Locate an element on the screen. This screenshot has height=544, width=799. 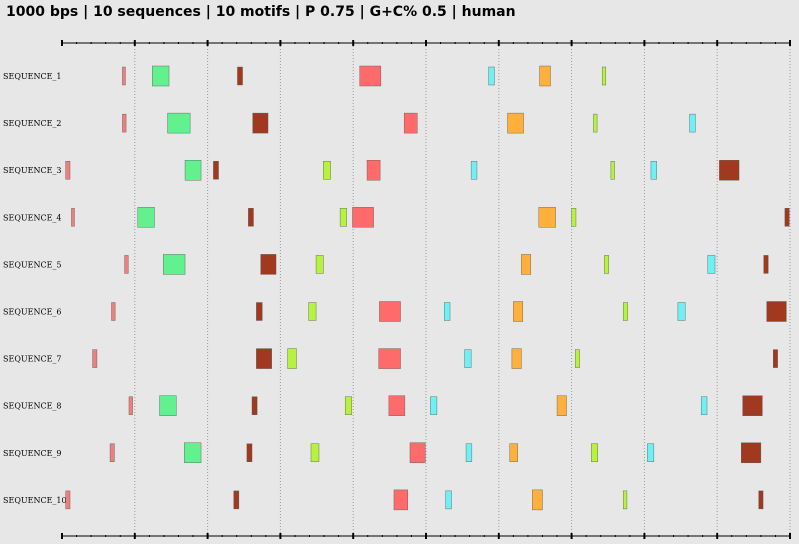
sequence-label: SEQUENCE_3 is located at coordinates (32, 170).